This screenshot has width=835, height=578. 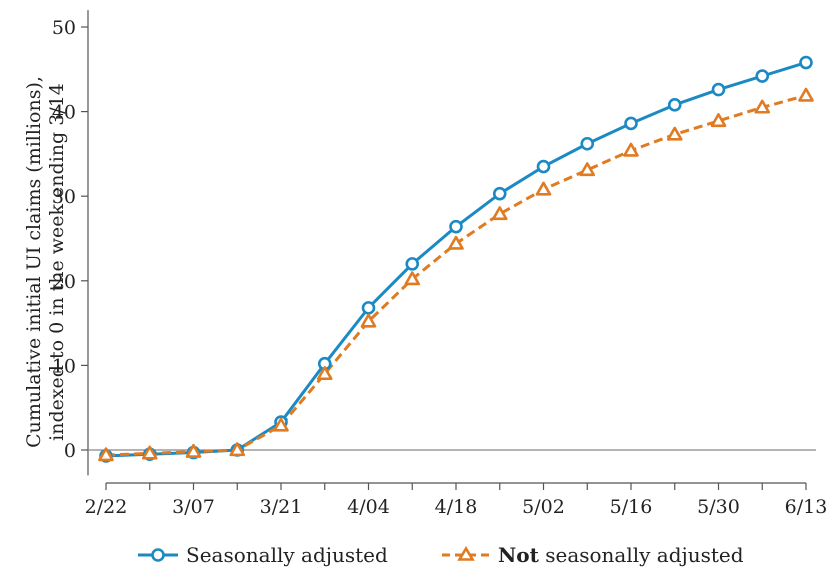 I want to click on legend-item-not-seasonally-adjusted: Not seasonally adjusted, so click(x=593, y=555).